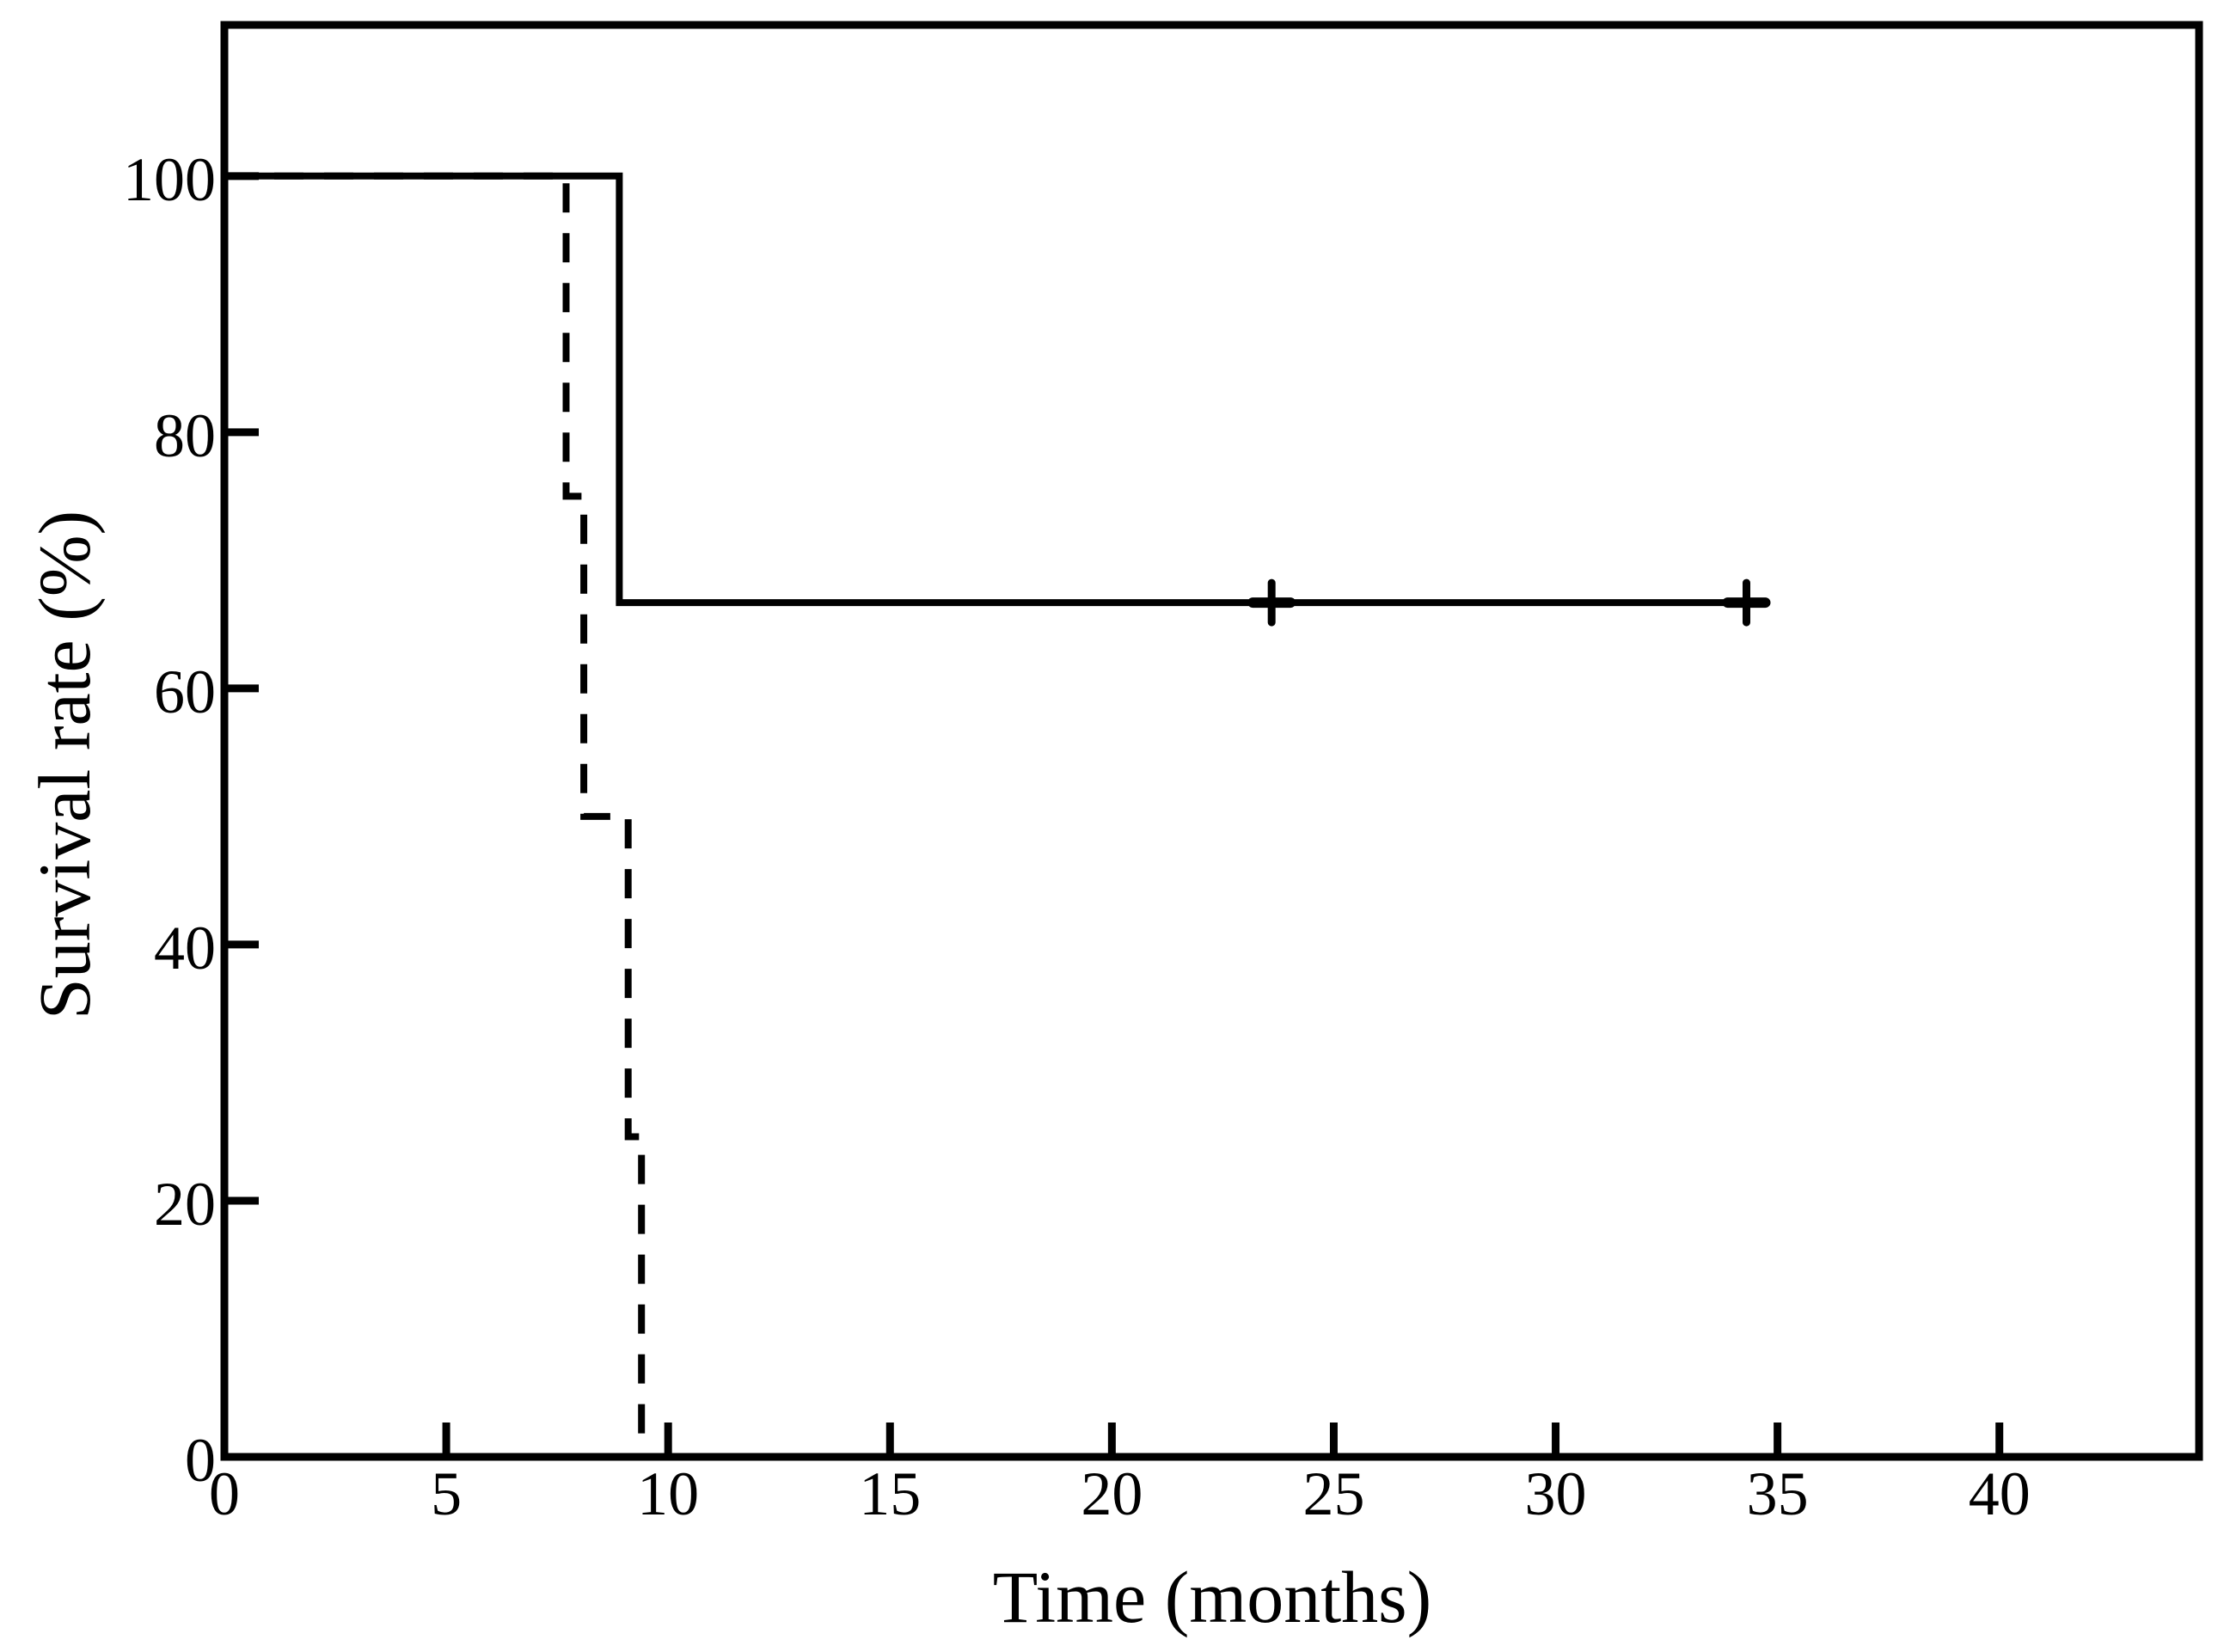 This screenshot has height=1652, width=2224. Describe the element at coordinates (668, 1493) in the screenshot. I see `x-tick-label: 10` at that location.